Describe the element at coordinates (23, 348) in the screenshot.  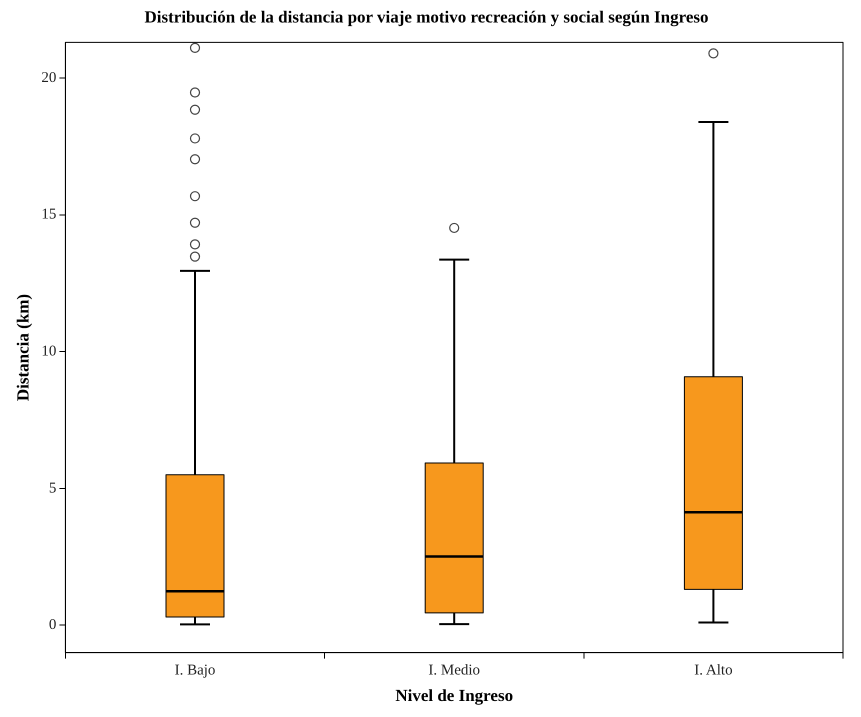
I see `y-axis-title: Distancia (km)` at that location.